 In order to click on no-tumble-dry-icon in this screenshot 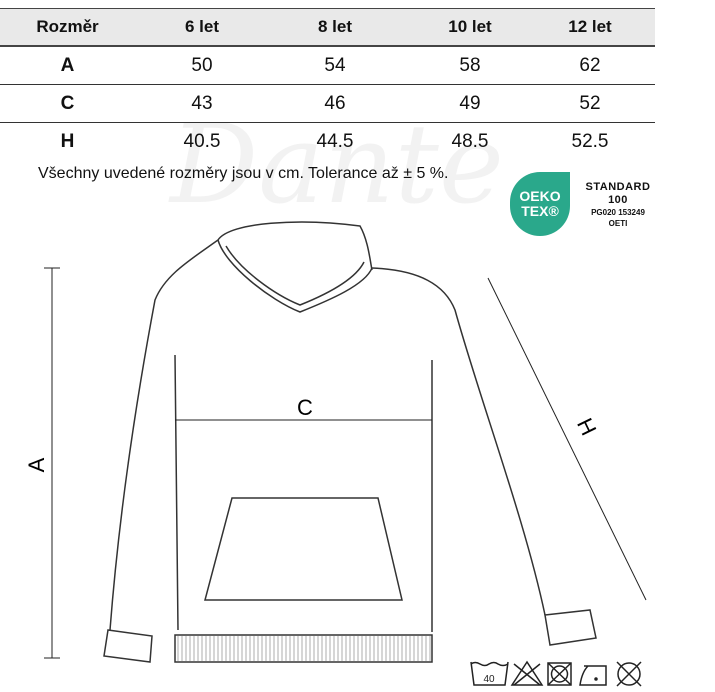, I will do `click(559, 674)`.